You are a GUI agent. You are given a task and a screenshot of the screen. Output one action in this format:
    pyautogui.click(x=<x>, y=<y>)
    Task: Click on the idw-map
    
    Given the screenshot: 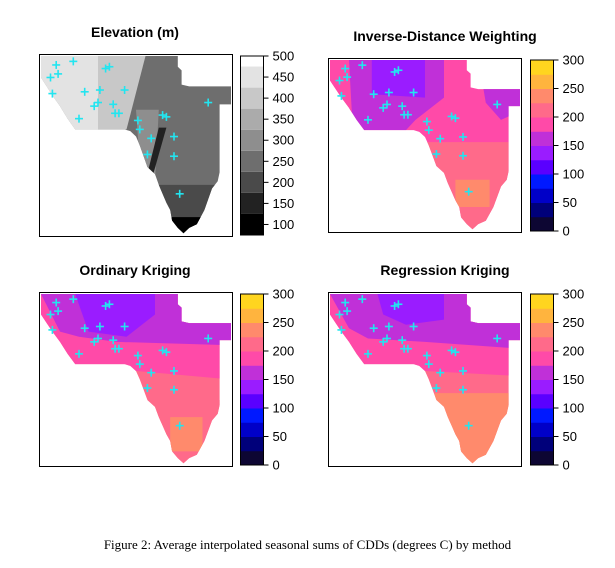 What is the action you would take?
    pyautogui.click(x=425, y=145)
    